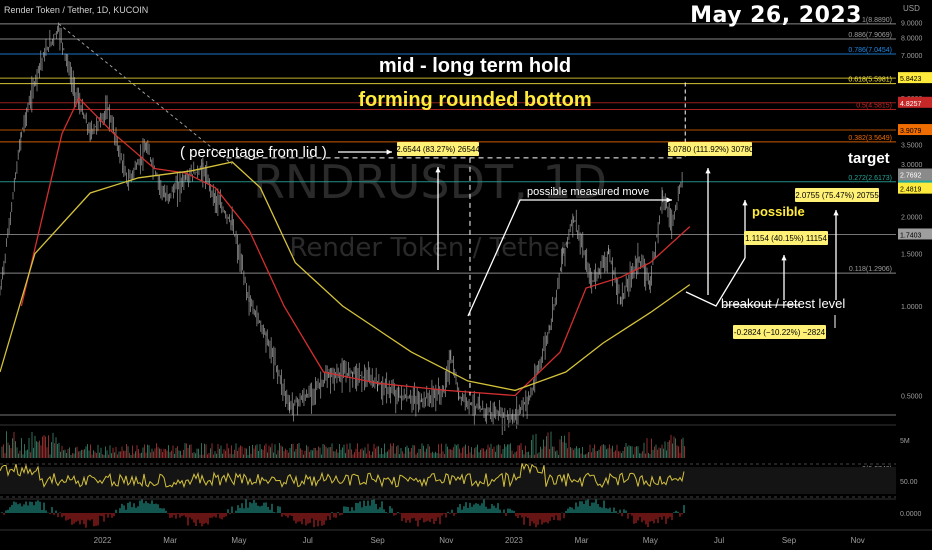 The height and width of the screenshot is (550, 932). Describe the element at coordinates (708, 171) in the screenshot. I see `arrow-target-head` at that location.